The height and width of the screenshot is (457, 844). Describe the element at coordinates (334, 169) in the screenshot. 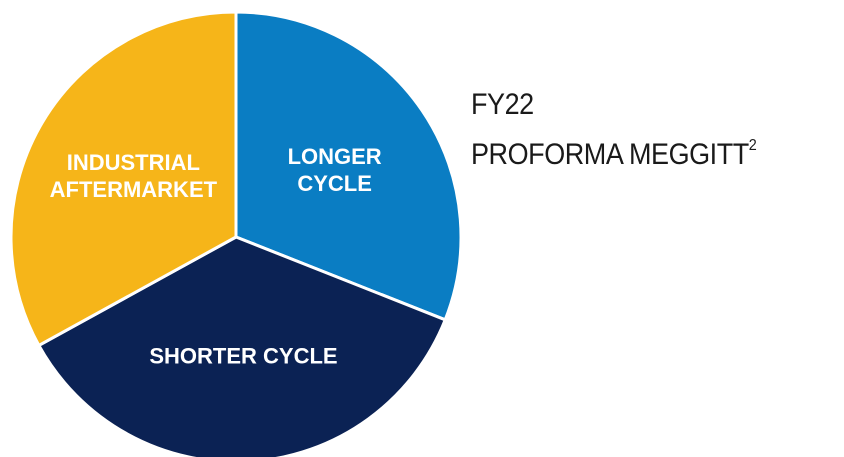

I see `slice-label: LONGER CYCLE` at that location.